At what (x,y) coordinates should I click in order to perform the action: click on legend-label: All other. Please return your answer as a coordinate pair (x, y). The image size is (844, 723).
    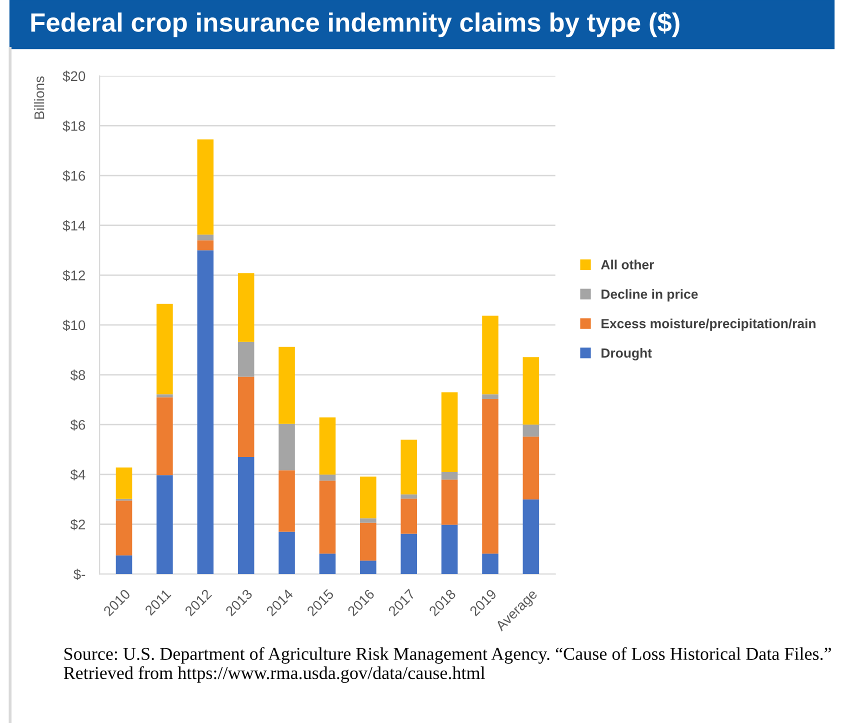
    Looking at the image, I should click on (627, 265).